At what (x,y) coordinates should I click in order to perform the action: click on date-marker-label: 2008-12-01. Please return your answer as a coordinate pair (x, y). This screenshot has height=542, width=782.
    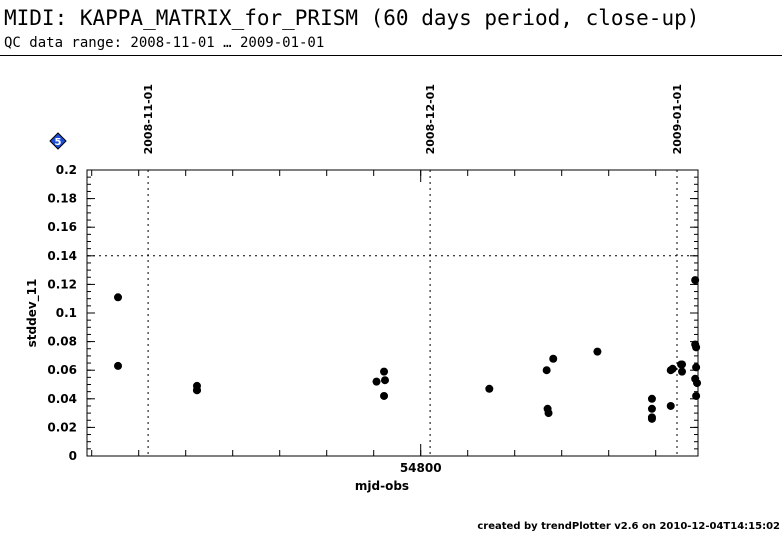
    Looking at the image, I should click on (430, 119).